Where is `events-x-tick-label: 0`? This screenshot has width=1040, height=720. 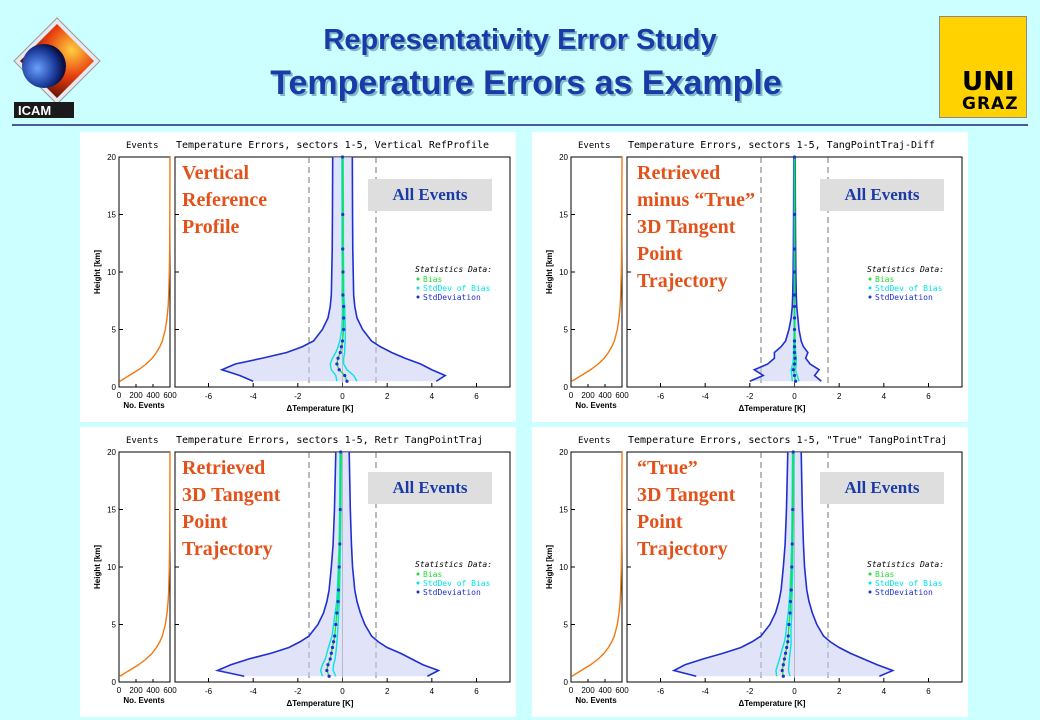 events-x-tick-label: 0 is located at coordinates (571, 690).